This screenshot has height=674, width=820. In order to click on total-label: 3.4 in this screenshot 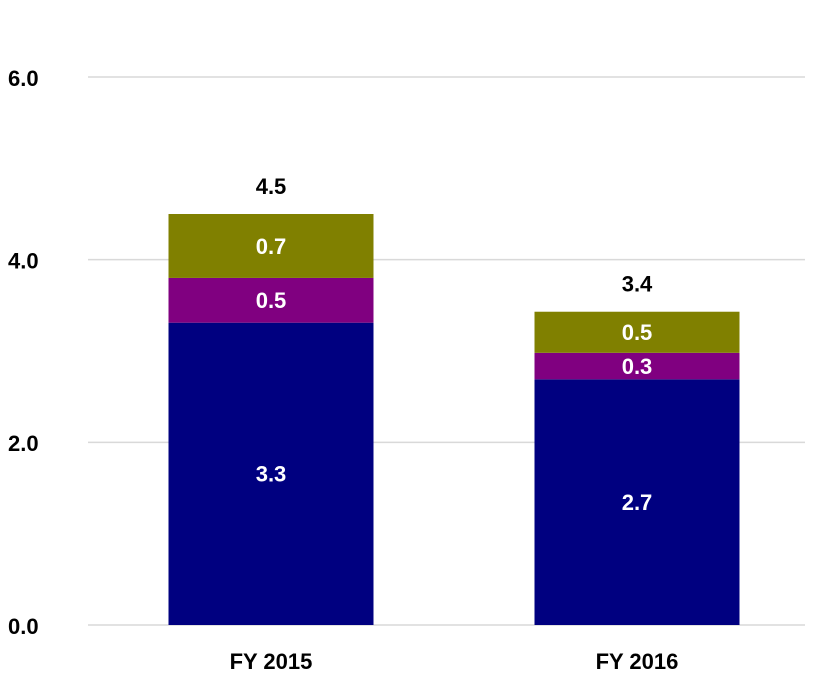, I will do `click(637, 284)`.